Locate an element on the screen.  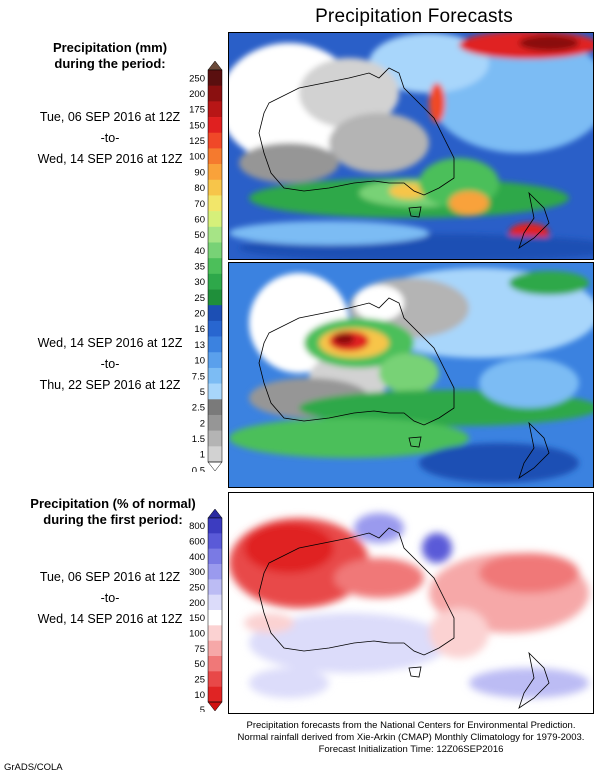
period2-sep: -to- is located at coordinates (110, 364).